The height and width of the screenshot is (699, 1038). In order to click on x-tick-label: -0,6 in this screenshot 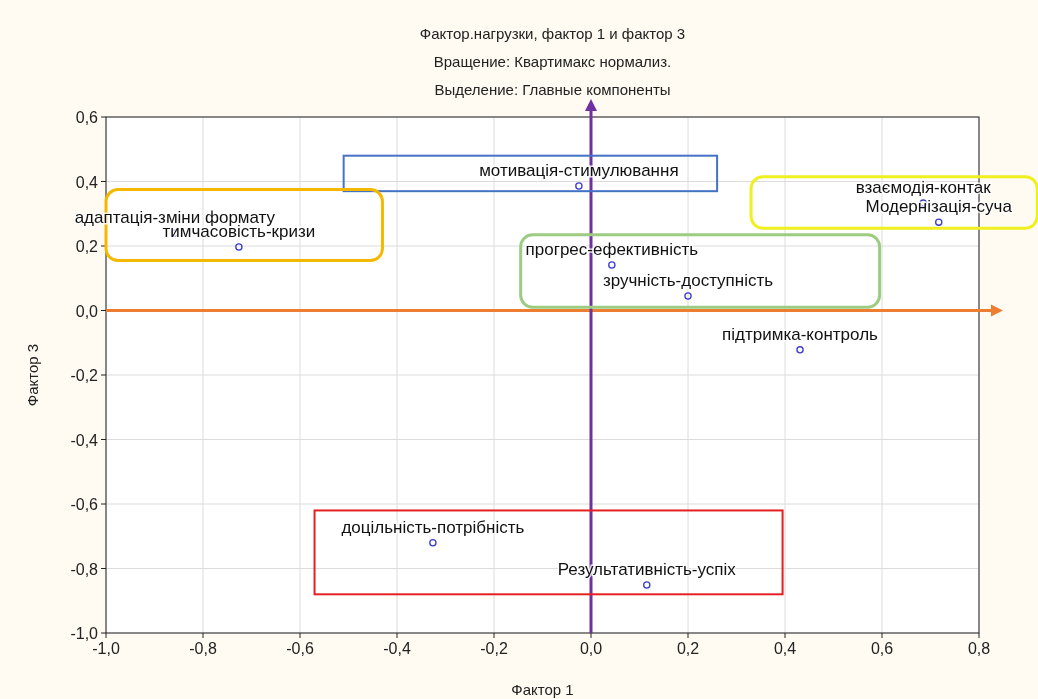, I will do `click(300, 648)`.